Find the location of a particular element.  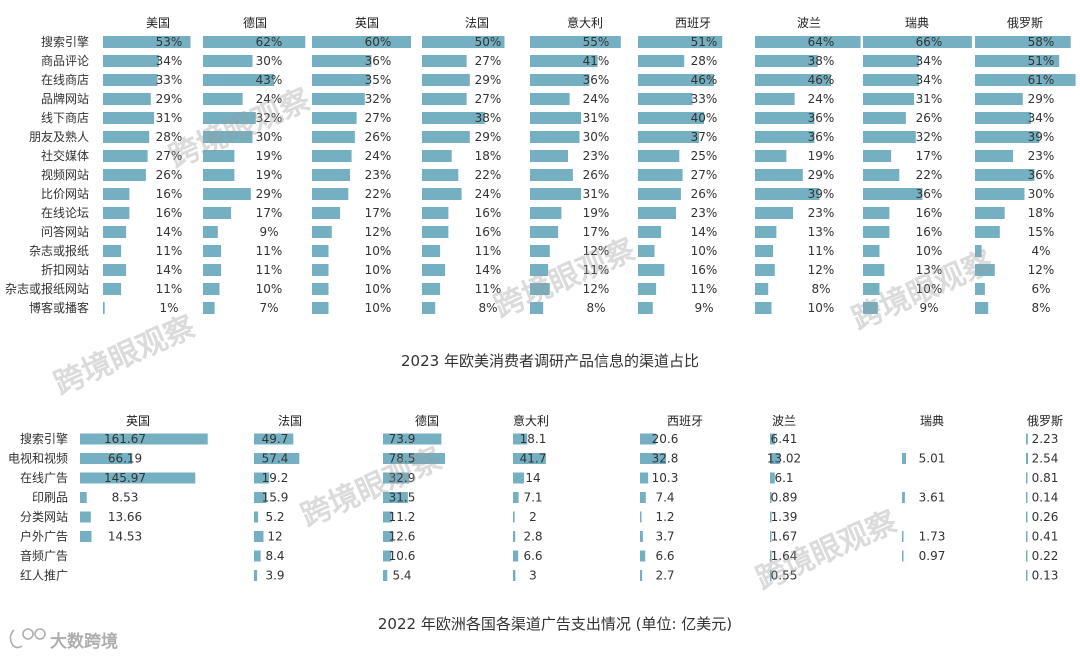

top-value-label: 17% is located at coordinates (596, 232).